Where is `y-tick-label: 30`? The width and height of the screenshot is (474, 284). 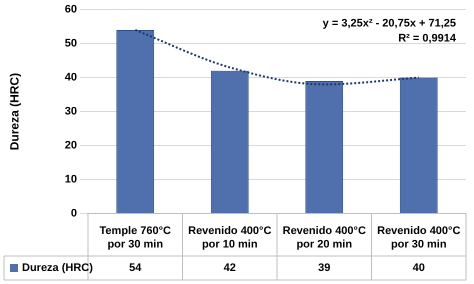
y-tick-label: 30 is located at coordinates (70, 112).